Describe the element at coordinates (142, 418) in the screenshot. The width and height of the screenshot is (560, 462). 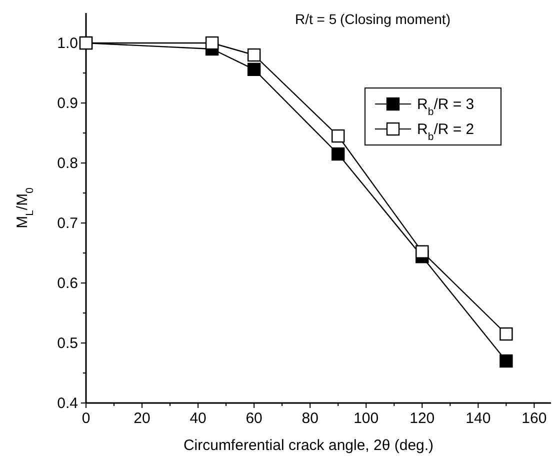
I see `x-tick-label: 20` at that location.